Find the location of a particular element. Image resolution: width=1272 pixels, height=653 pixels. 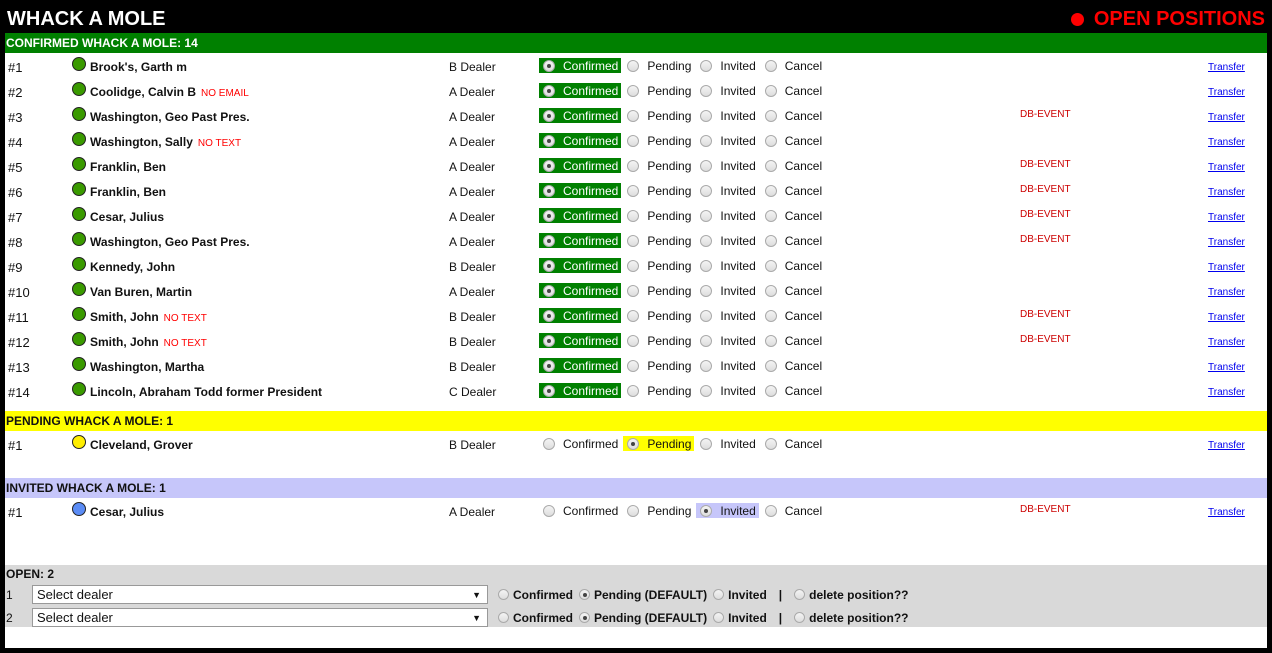

open-option: Invited is located at coordinates (740, 595).